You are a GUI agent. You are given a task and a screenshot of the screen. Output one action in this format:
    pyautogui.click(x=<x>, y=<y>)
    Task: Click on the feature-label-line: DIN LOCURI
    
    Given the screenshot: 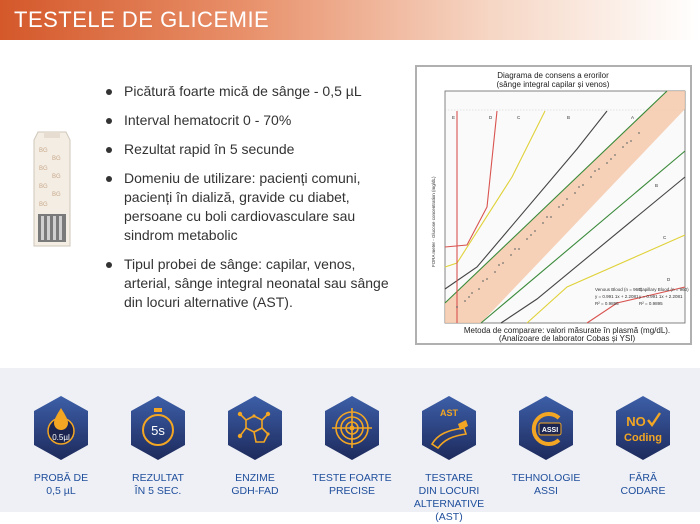 What is the action you would take?
    pyautogui.click(x=449, y=491)
    